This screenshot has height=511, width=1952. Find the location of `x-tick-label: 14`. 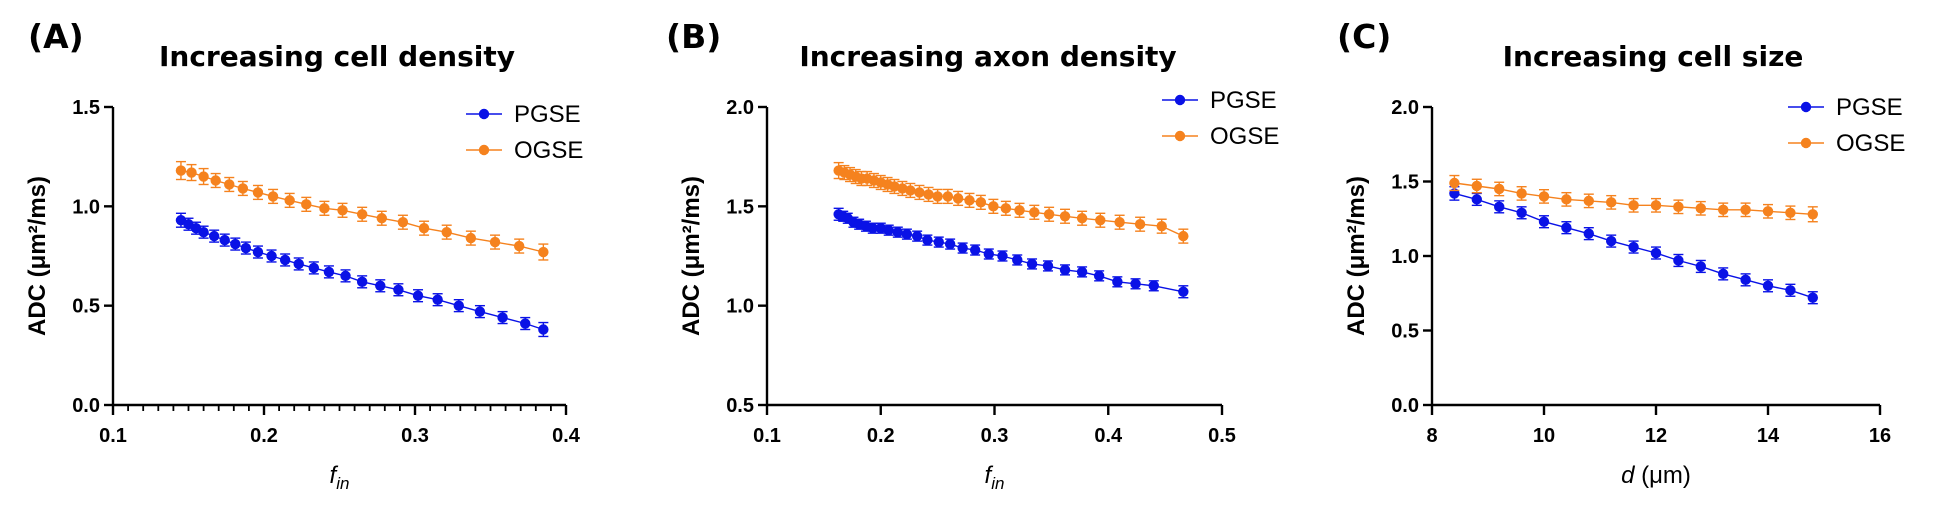

x-tick-label: 14 is located at coordinates (1768, 436).